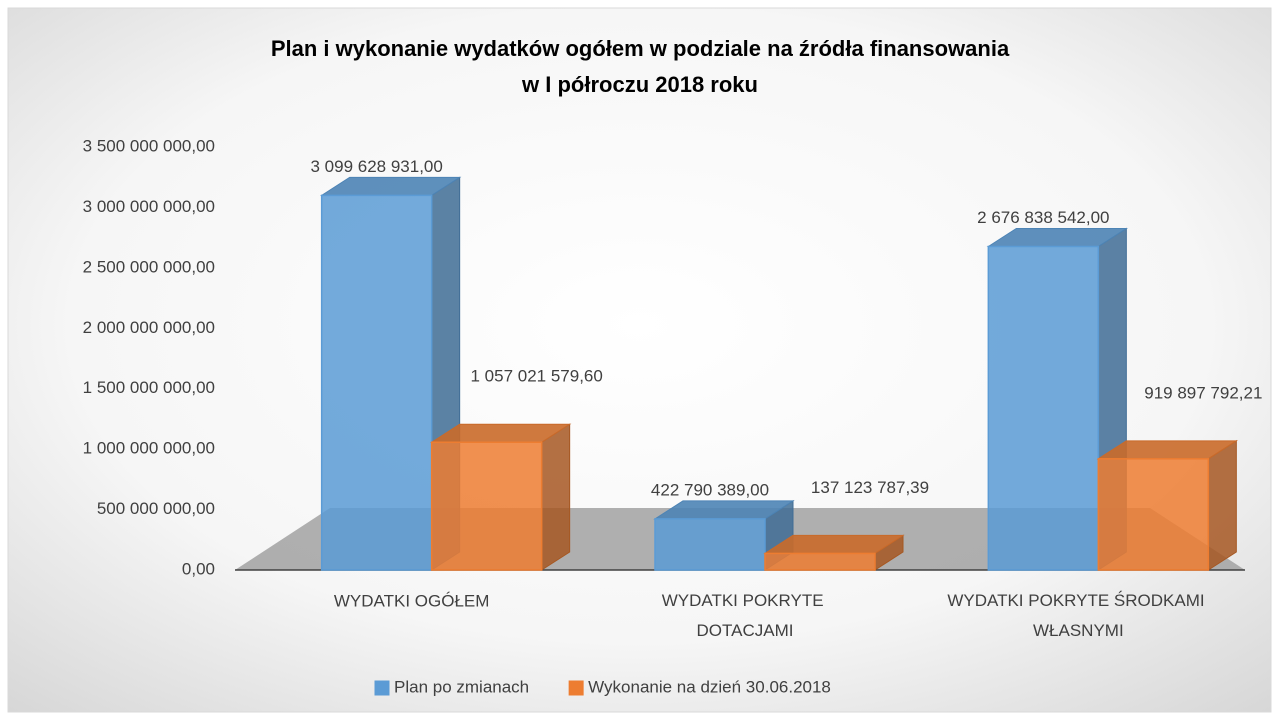 Image resolution: width=1279 pixels, height=720 pixels. I want to click on x-tick-label: WYDATKI OGÓŁEM, so click(412, 600).